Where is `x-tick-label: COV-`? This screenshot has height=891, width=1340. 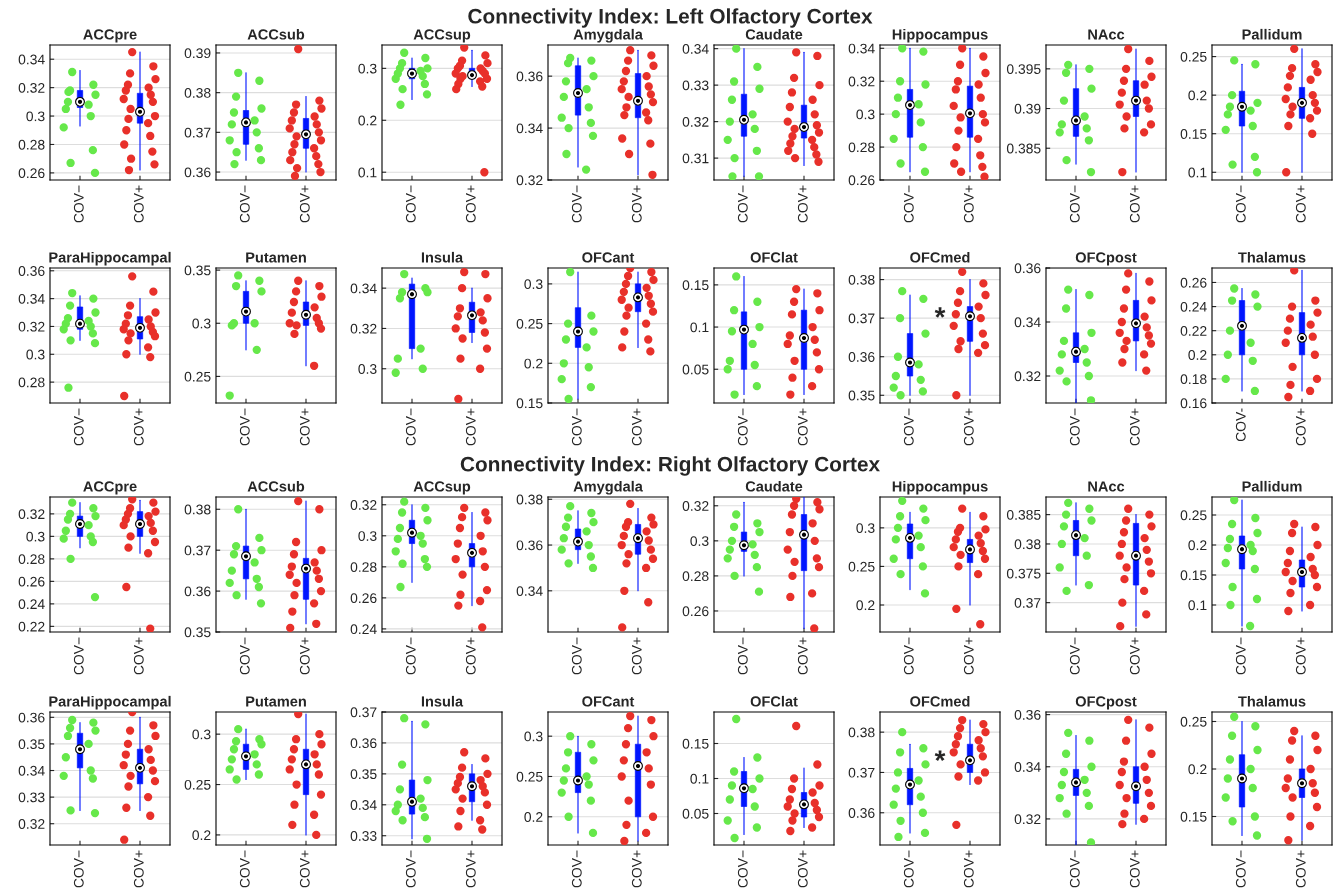 x-tick-label: COV- is located at coordinates (1240, 425).